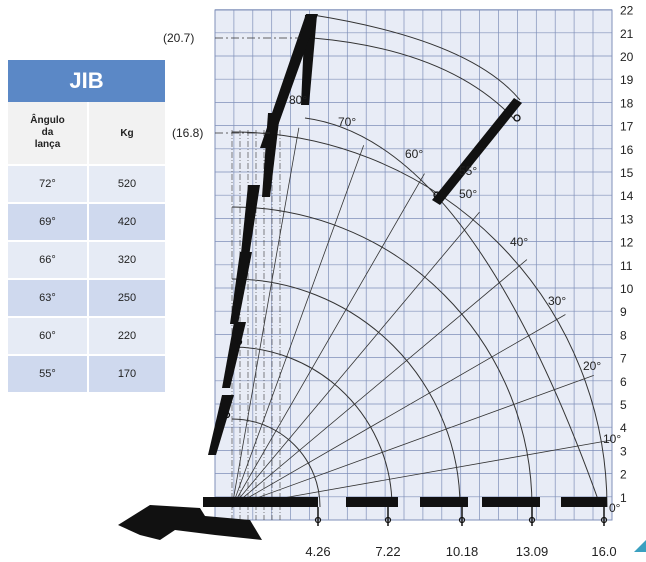 The height and width of the screenshot is (562, 646). Describe the element at coordinates (178, 38) in the screenshot. I see `height-marker-label: (20.7)` at that location.